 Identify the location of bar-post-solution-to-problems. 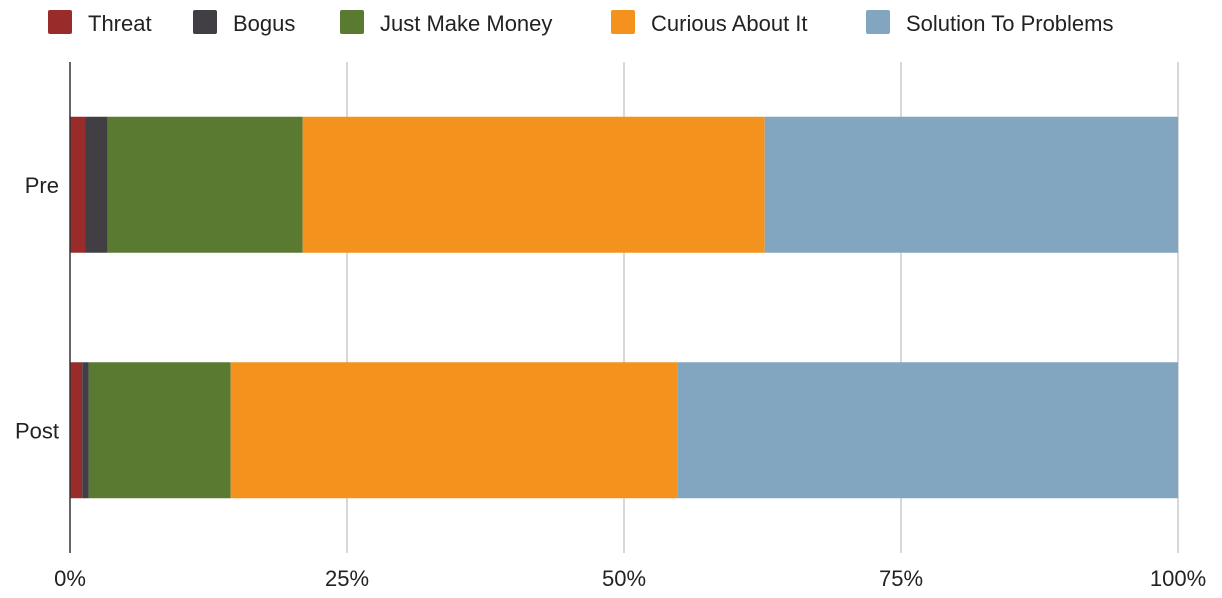
(927, 430).